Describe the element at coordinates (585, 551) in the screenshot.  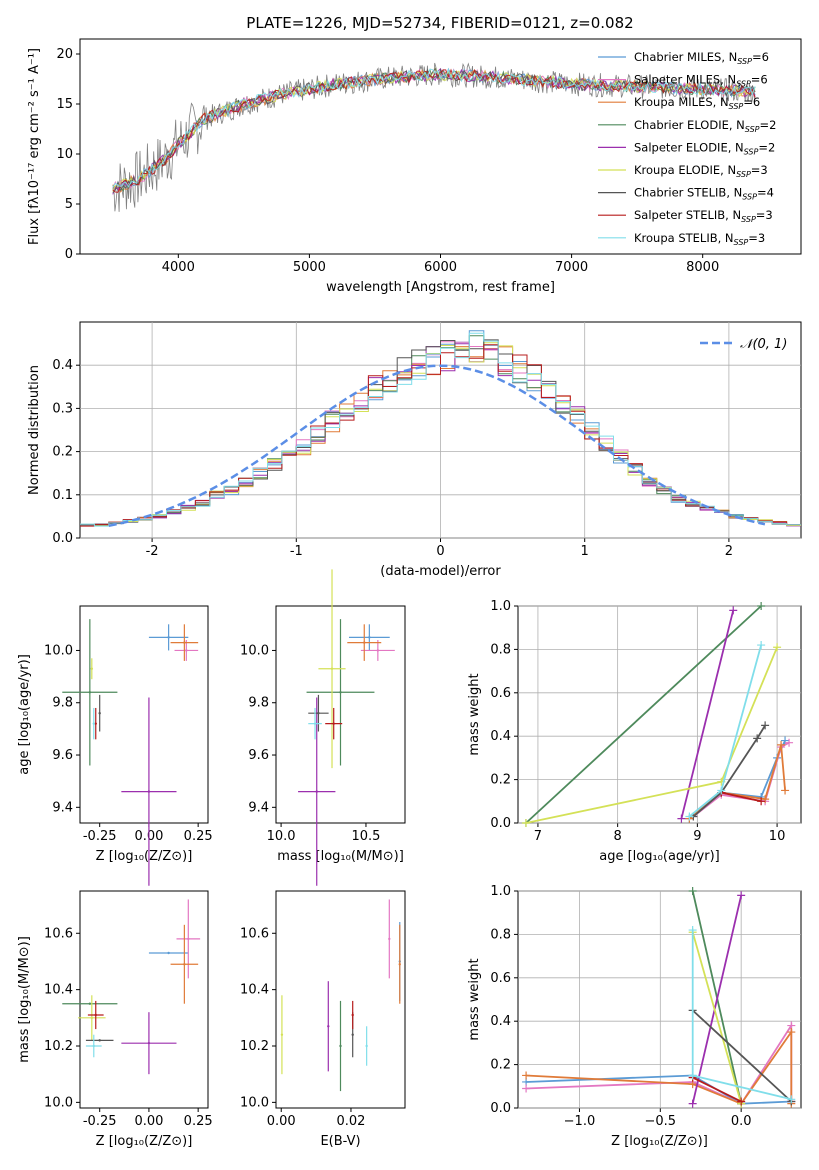
I see `x-tick-label: 1` at that location.